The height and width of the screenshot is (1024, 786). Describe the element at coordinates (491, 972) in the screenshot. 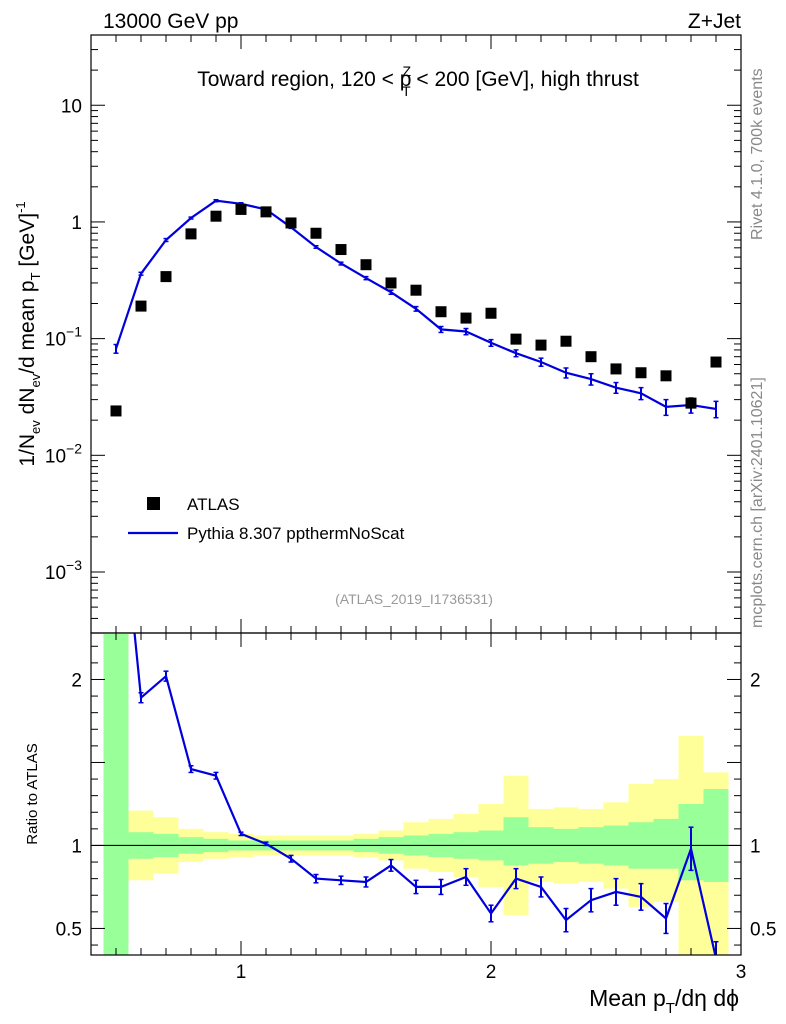

I see `x-tick-label: 2` at that location.